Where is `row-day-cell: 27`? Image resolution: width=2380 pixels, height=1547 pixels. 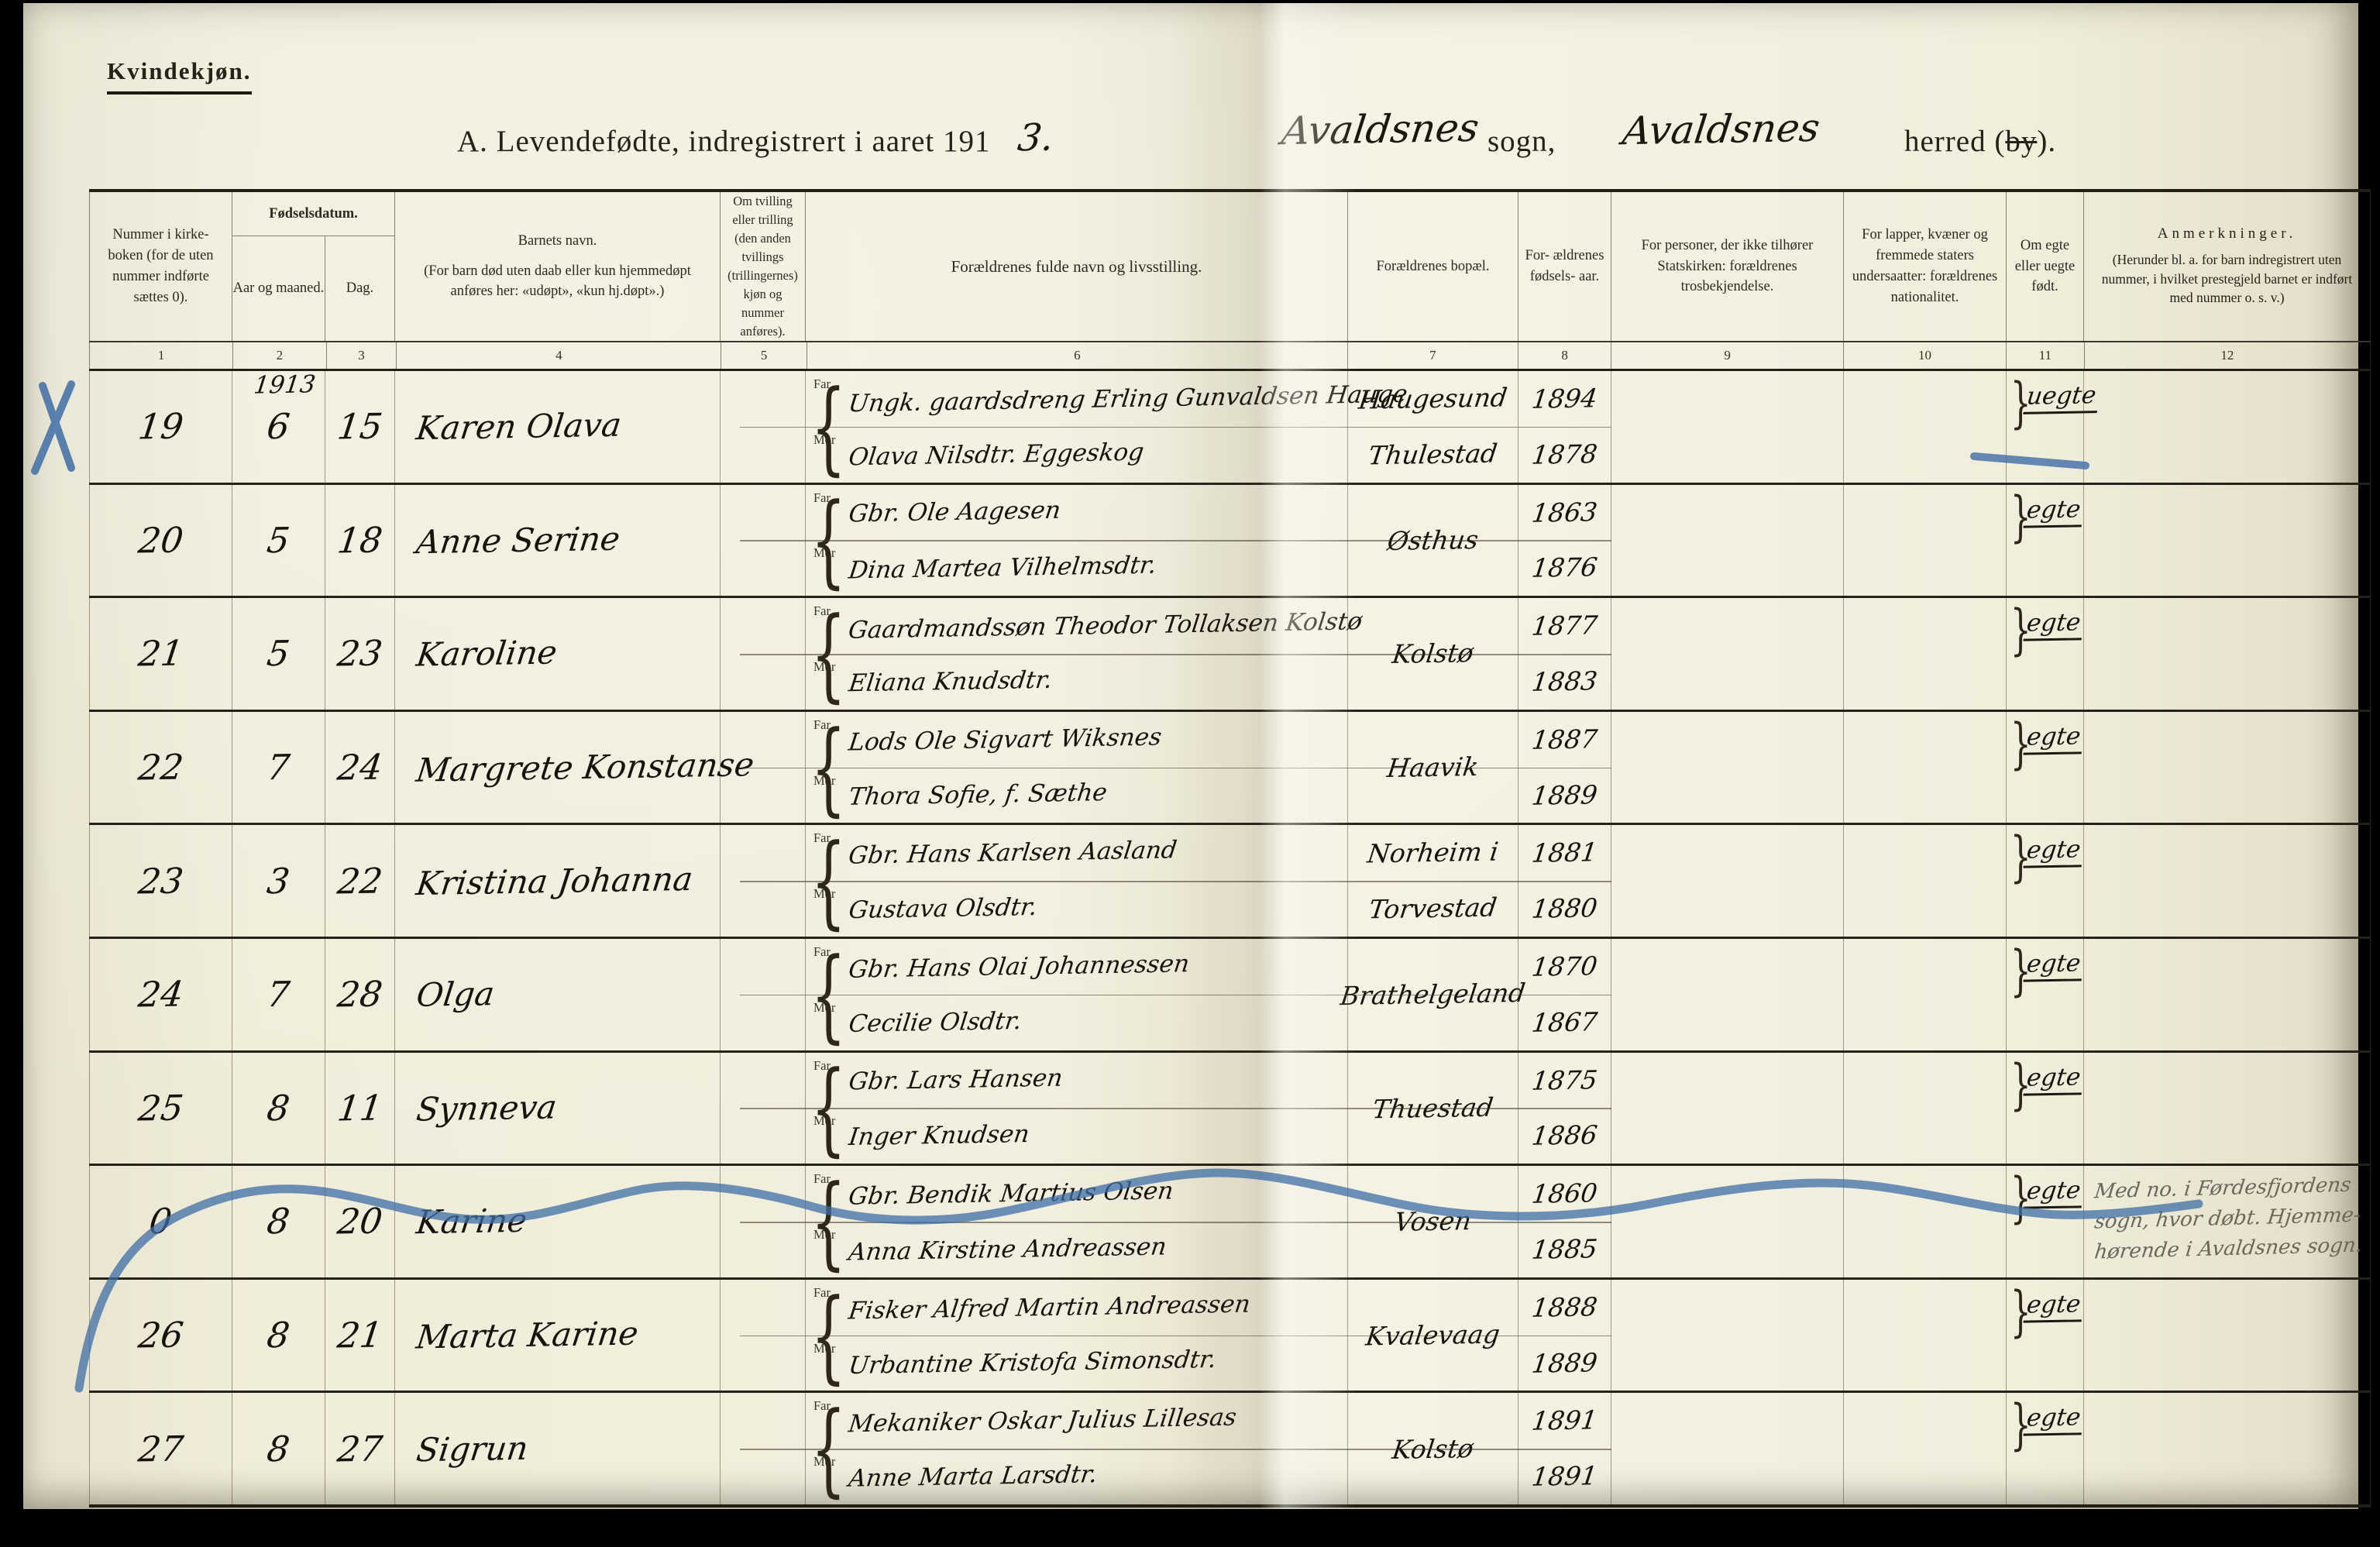 row-day-cell: 27 is located at coordinates (360, 1448).